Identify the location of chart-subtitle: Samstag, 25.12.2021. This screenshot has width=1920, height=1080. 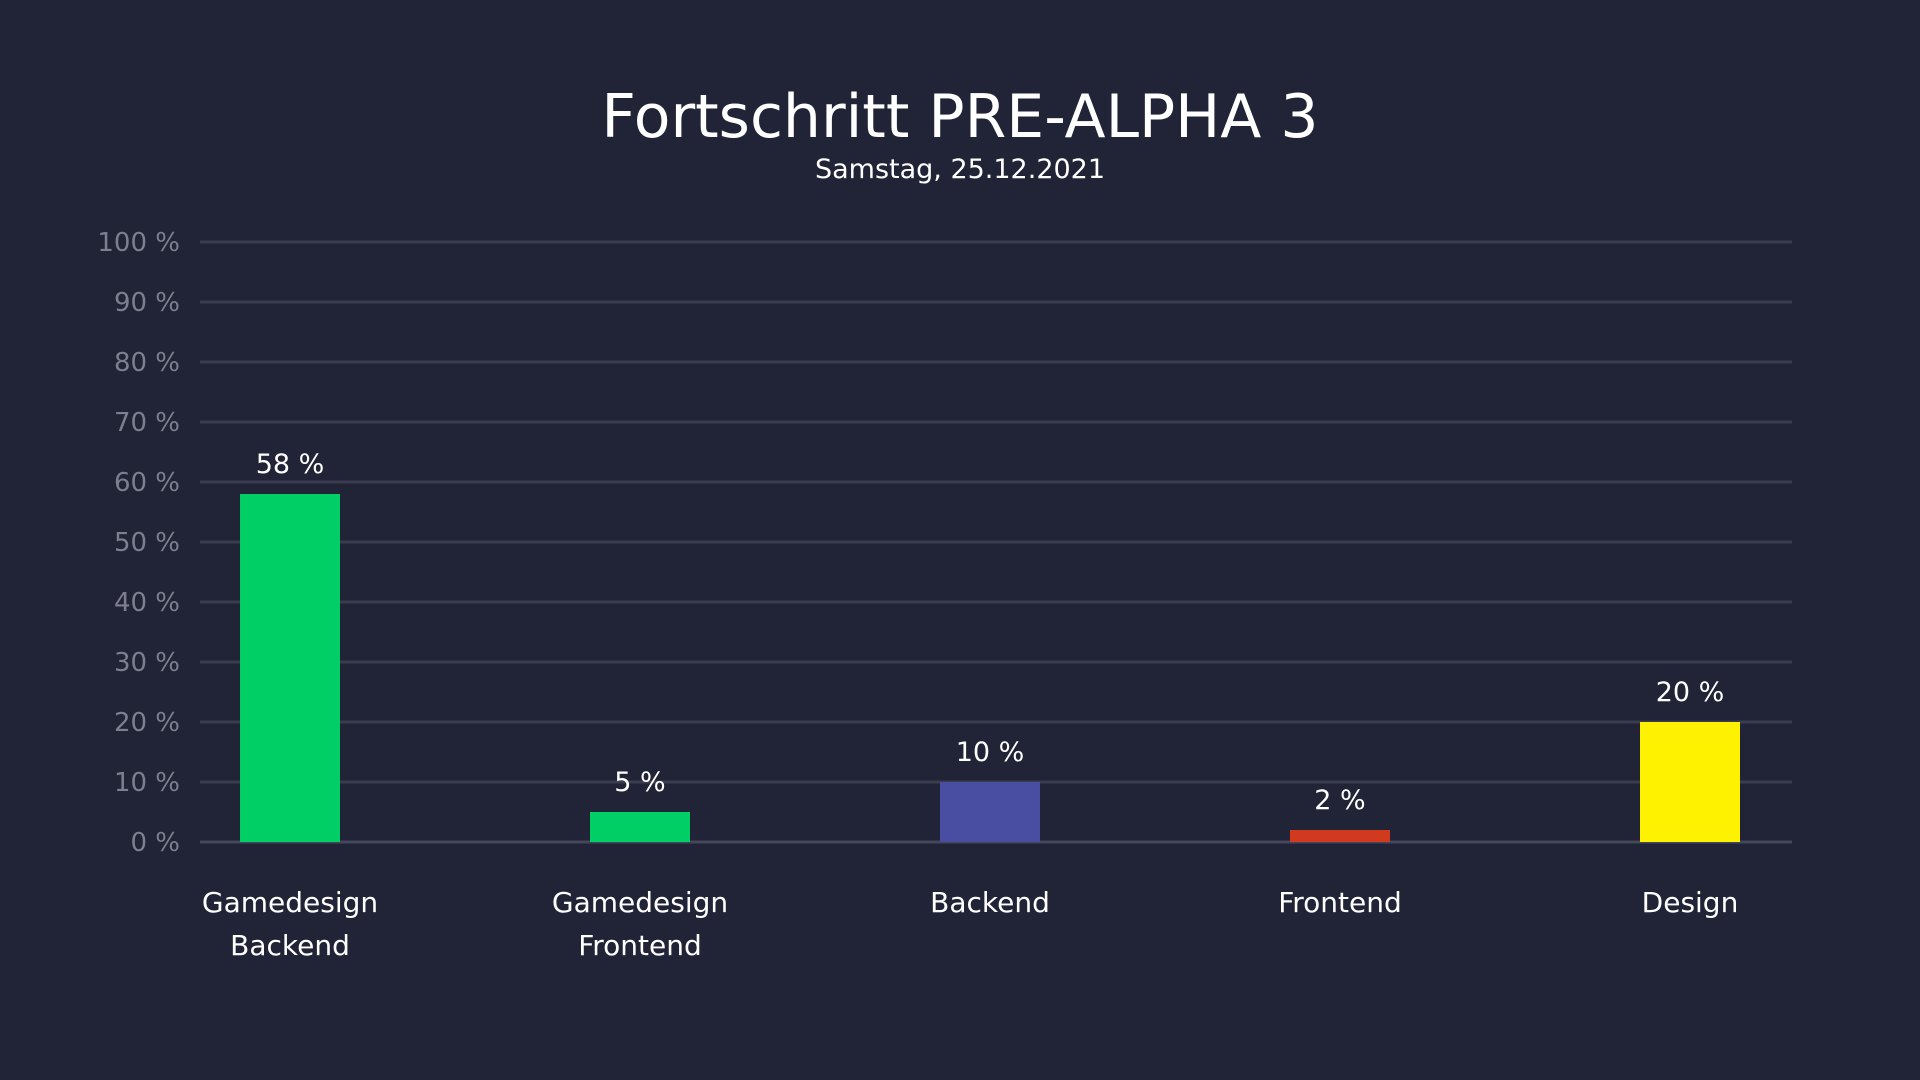
(960, 169).